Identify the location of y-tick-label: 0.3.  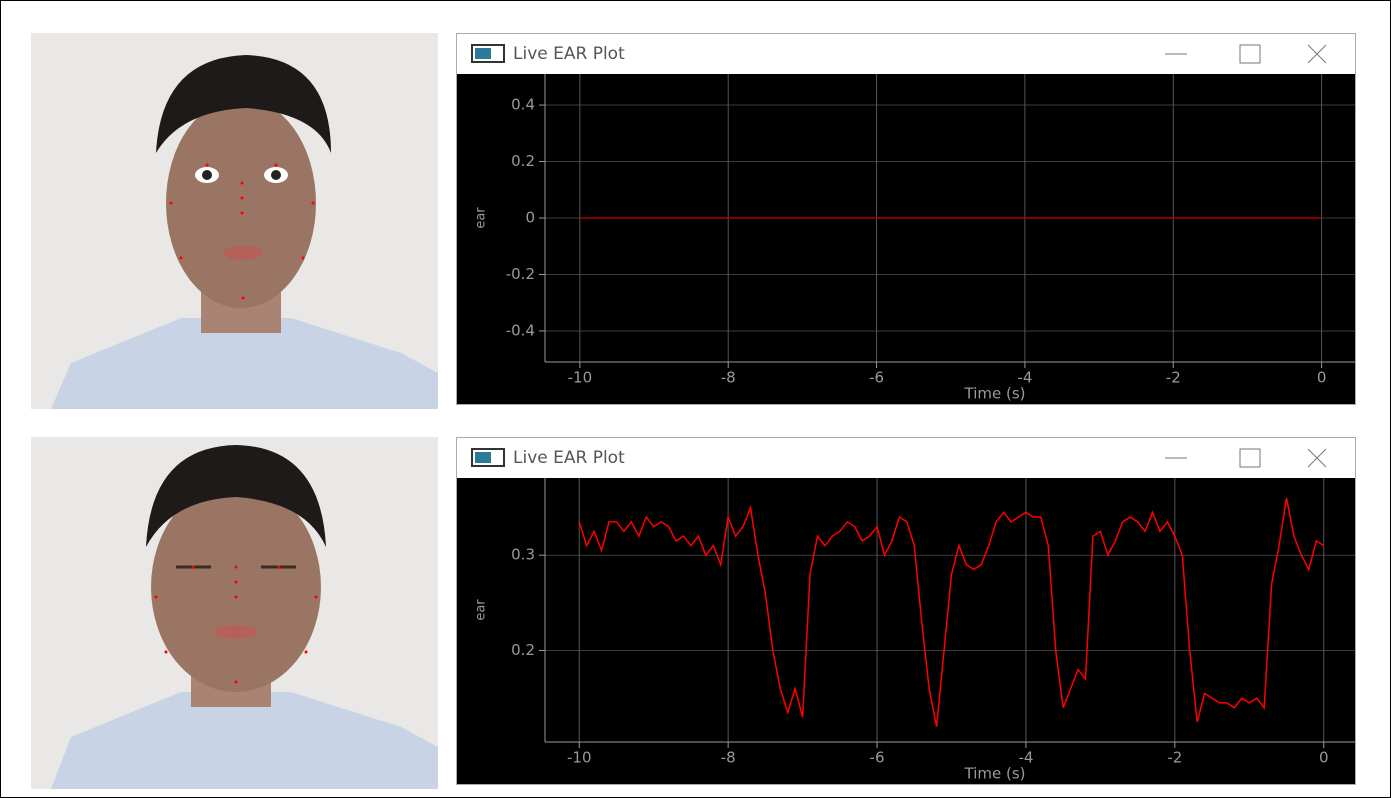
(523, 555).